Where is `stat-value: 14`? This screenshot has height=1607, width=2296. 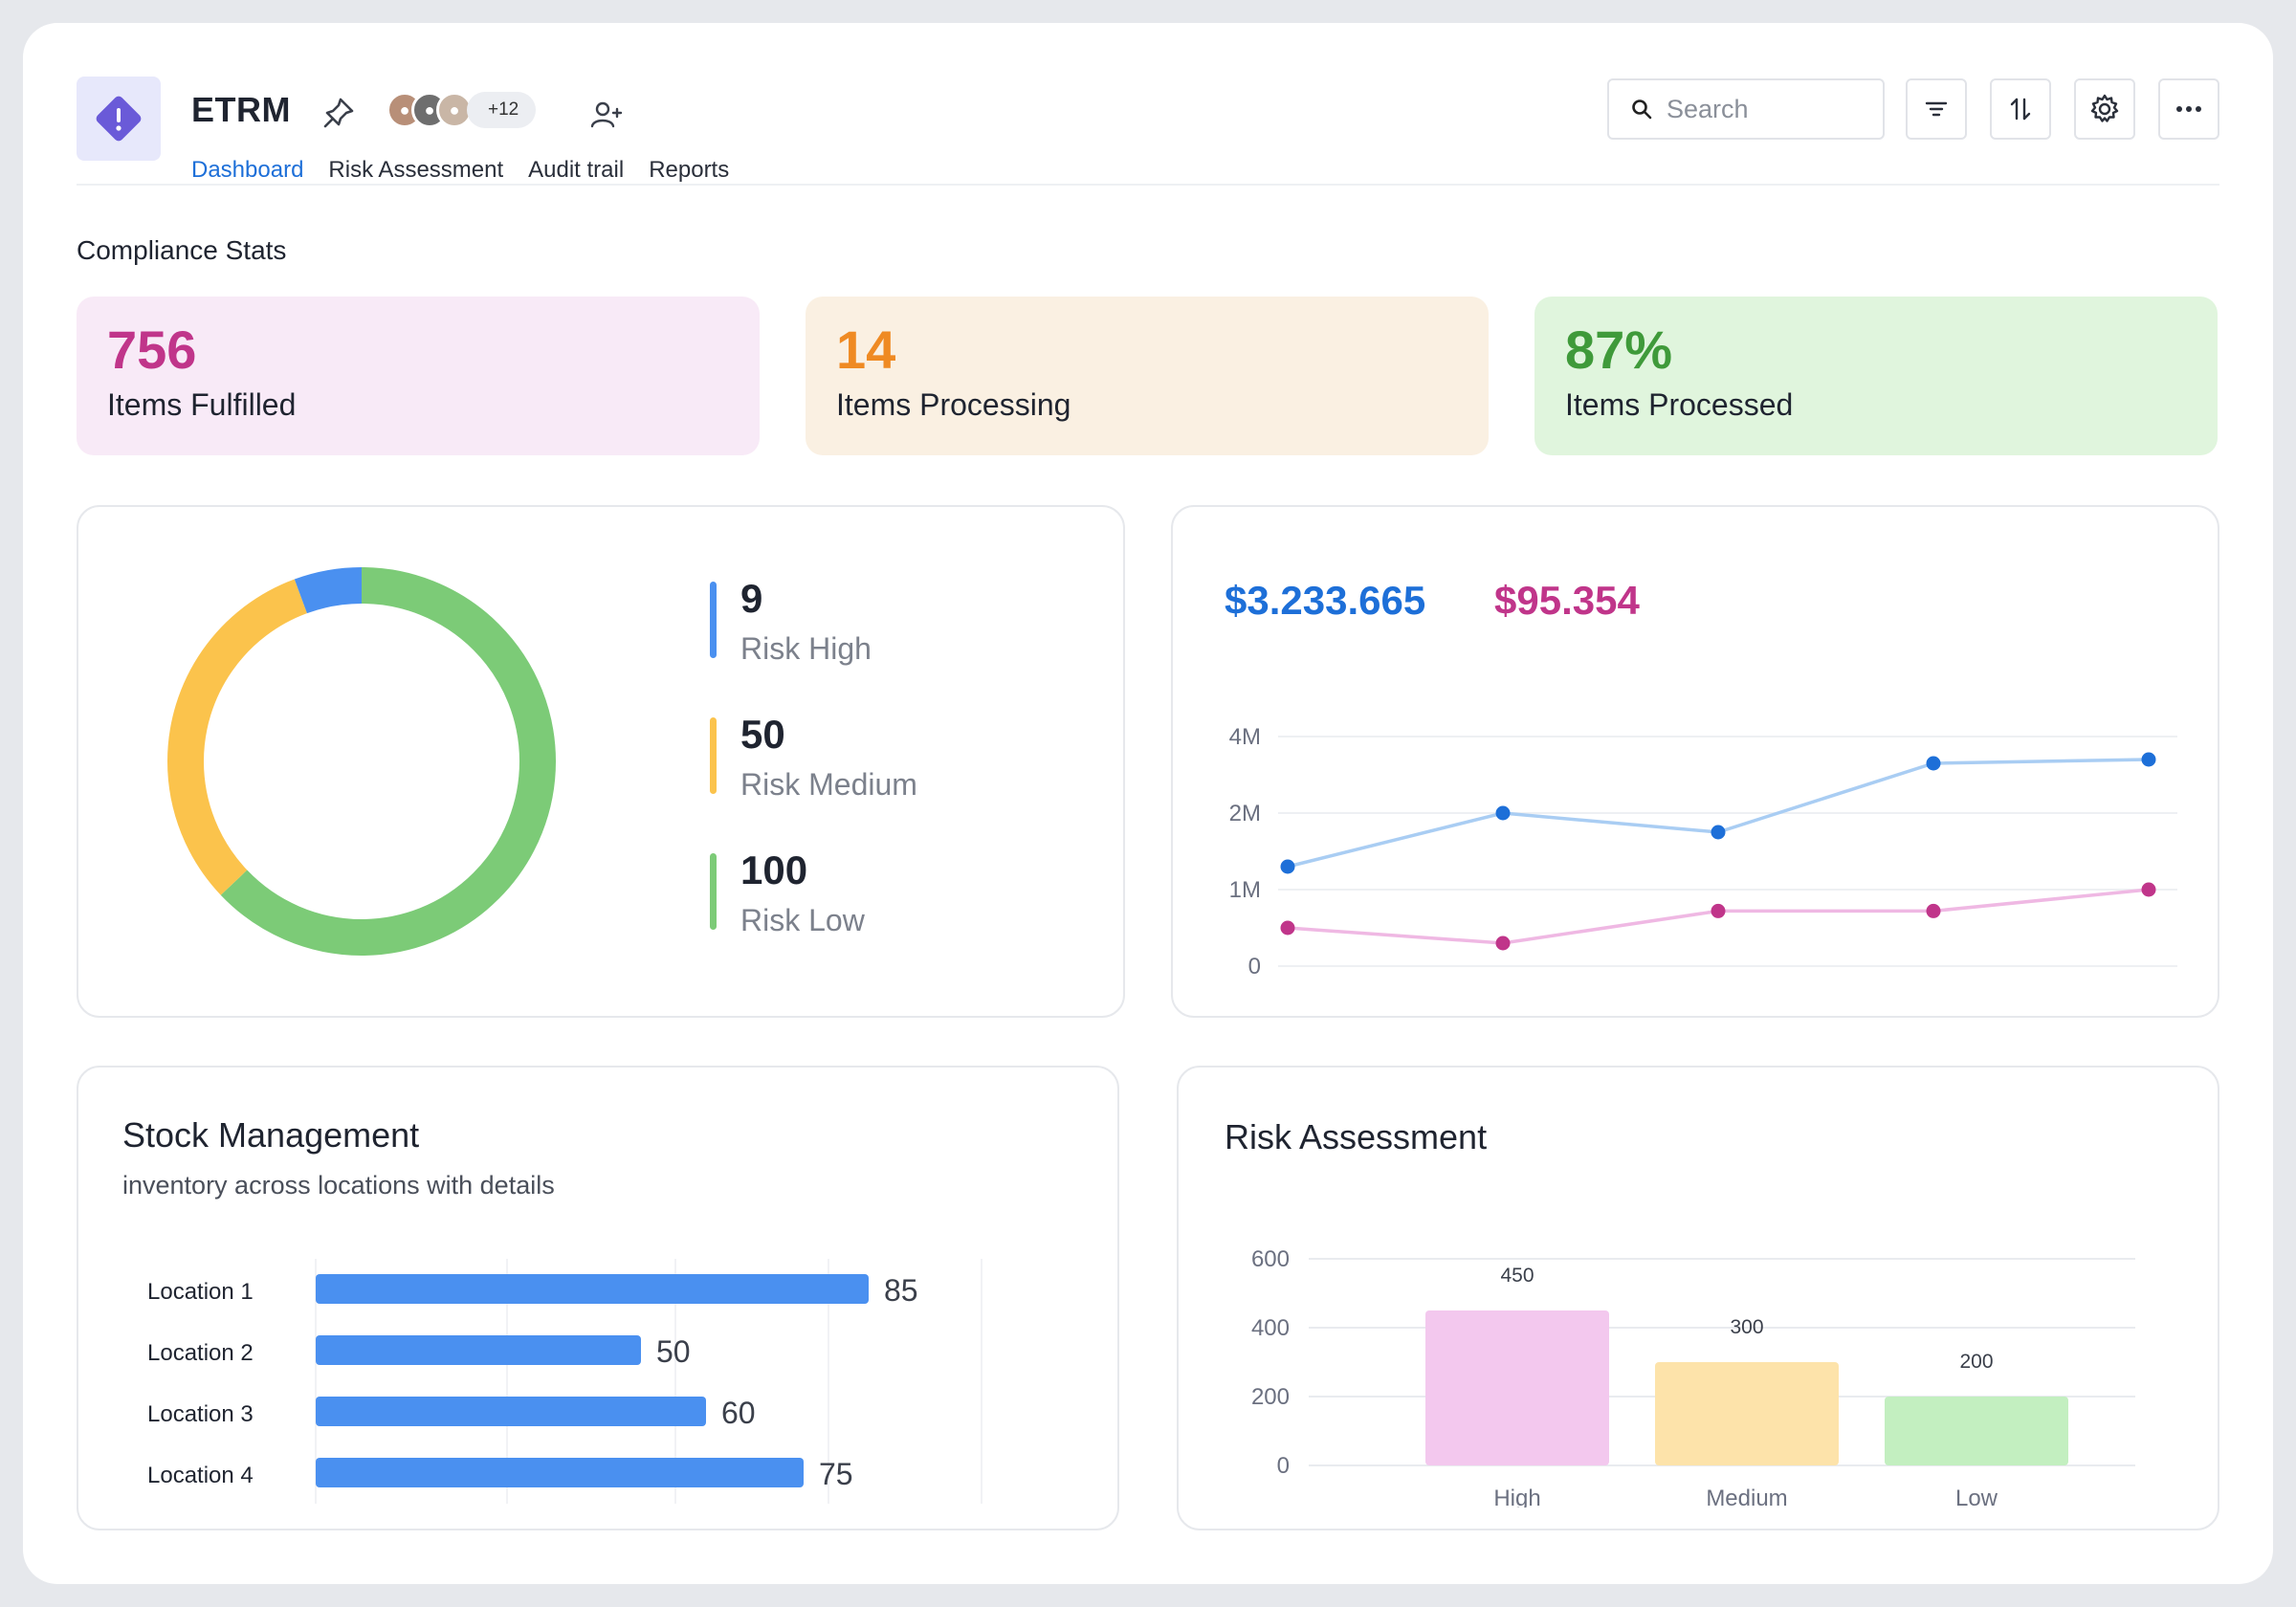 stat-value: 14 is located at coordinates (866, 349).